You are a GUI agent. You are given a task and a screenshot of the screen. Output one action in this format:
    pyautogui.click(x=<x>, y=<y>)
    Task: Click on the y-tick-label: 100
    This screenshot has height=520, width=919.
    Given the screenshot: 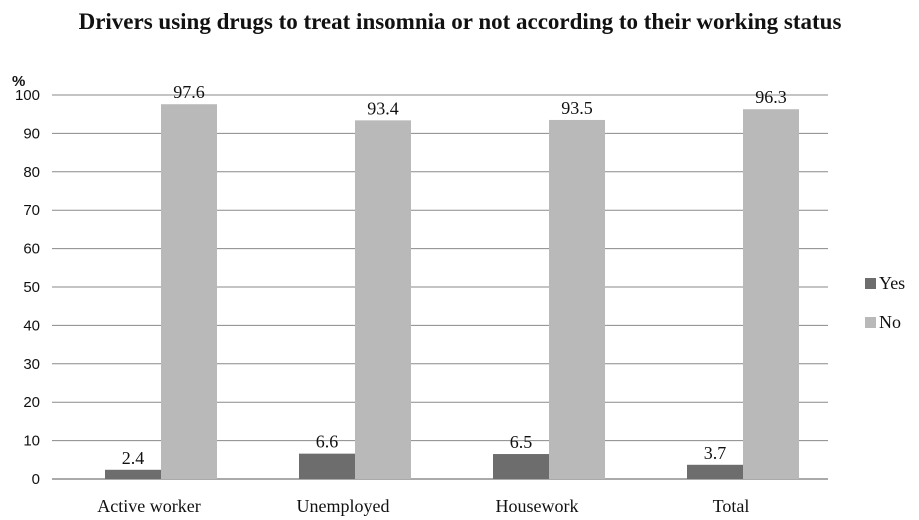 What is the action you would take?
    pyautogui.click(x=27, y=95)
    